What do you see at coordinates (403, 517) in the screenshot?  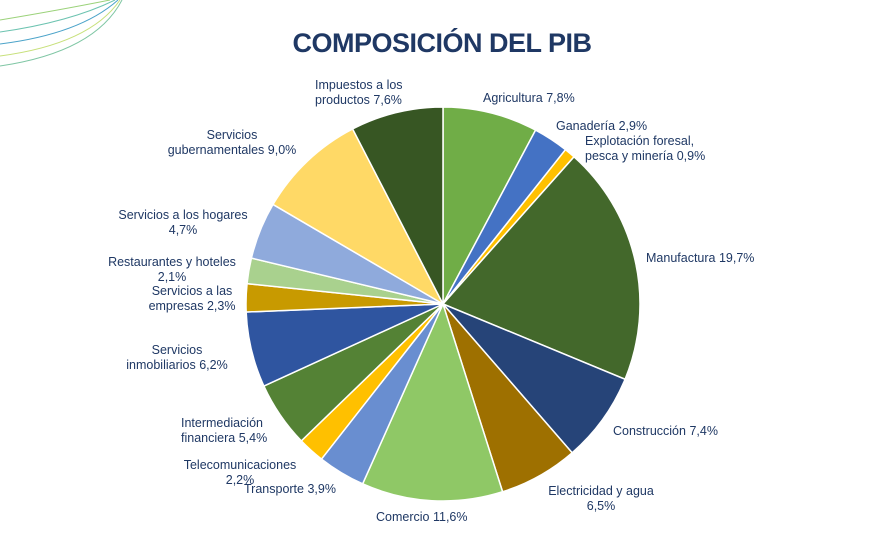 I see `category-label: Comercio` at bounding box center [403, 517].